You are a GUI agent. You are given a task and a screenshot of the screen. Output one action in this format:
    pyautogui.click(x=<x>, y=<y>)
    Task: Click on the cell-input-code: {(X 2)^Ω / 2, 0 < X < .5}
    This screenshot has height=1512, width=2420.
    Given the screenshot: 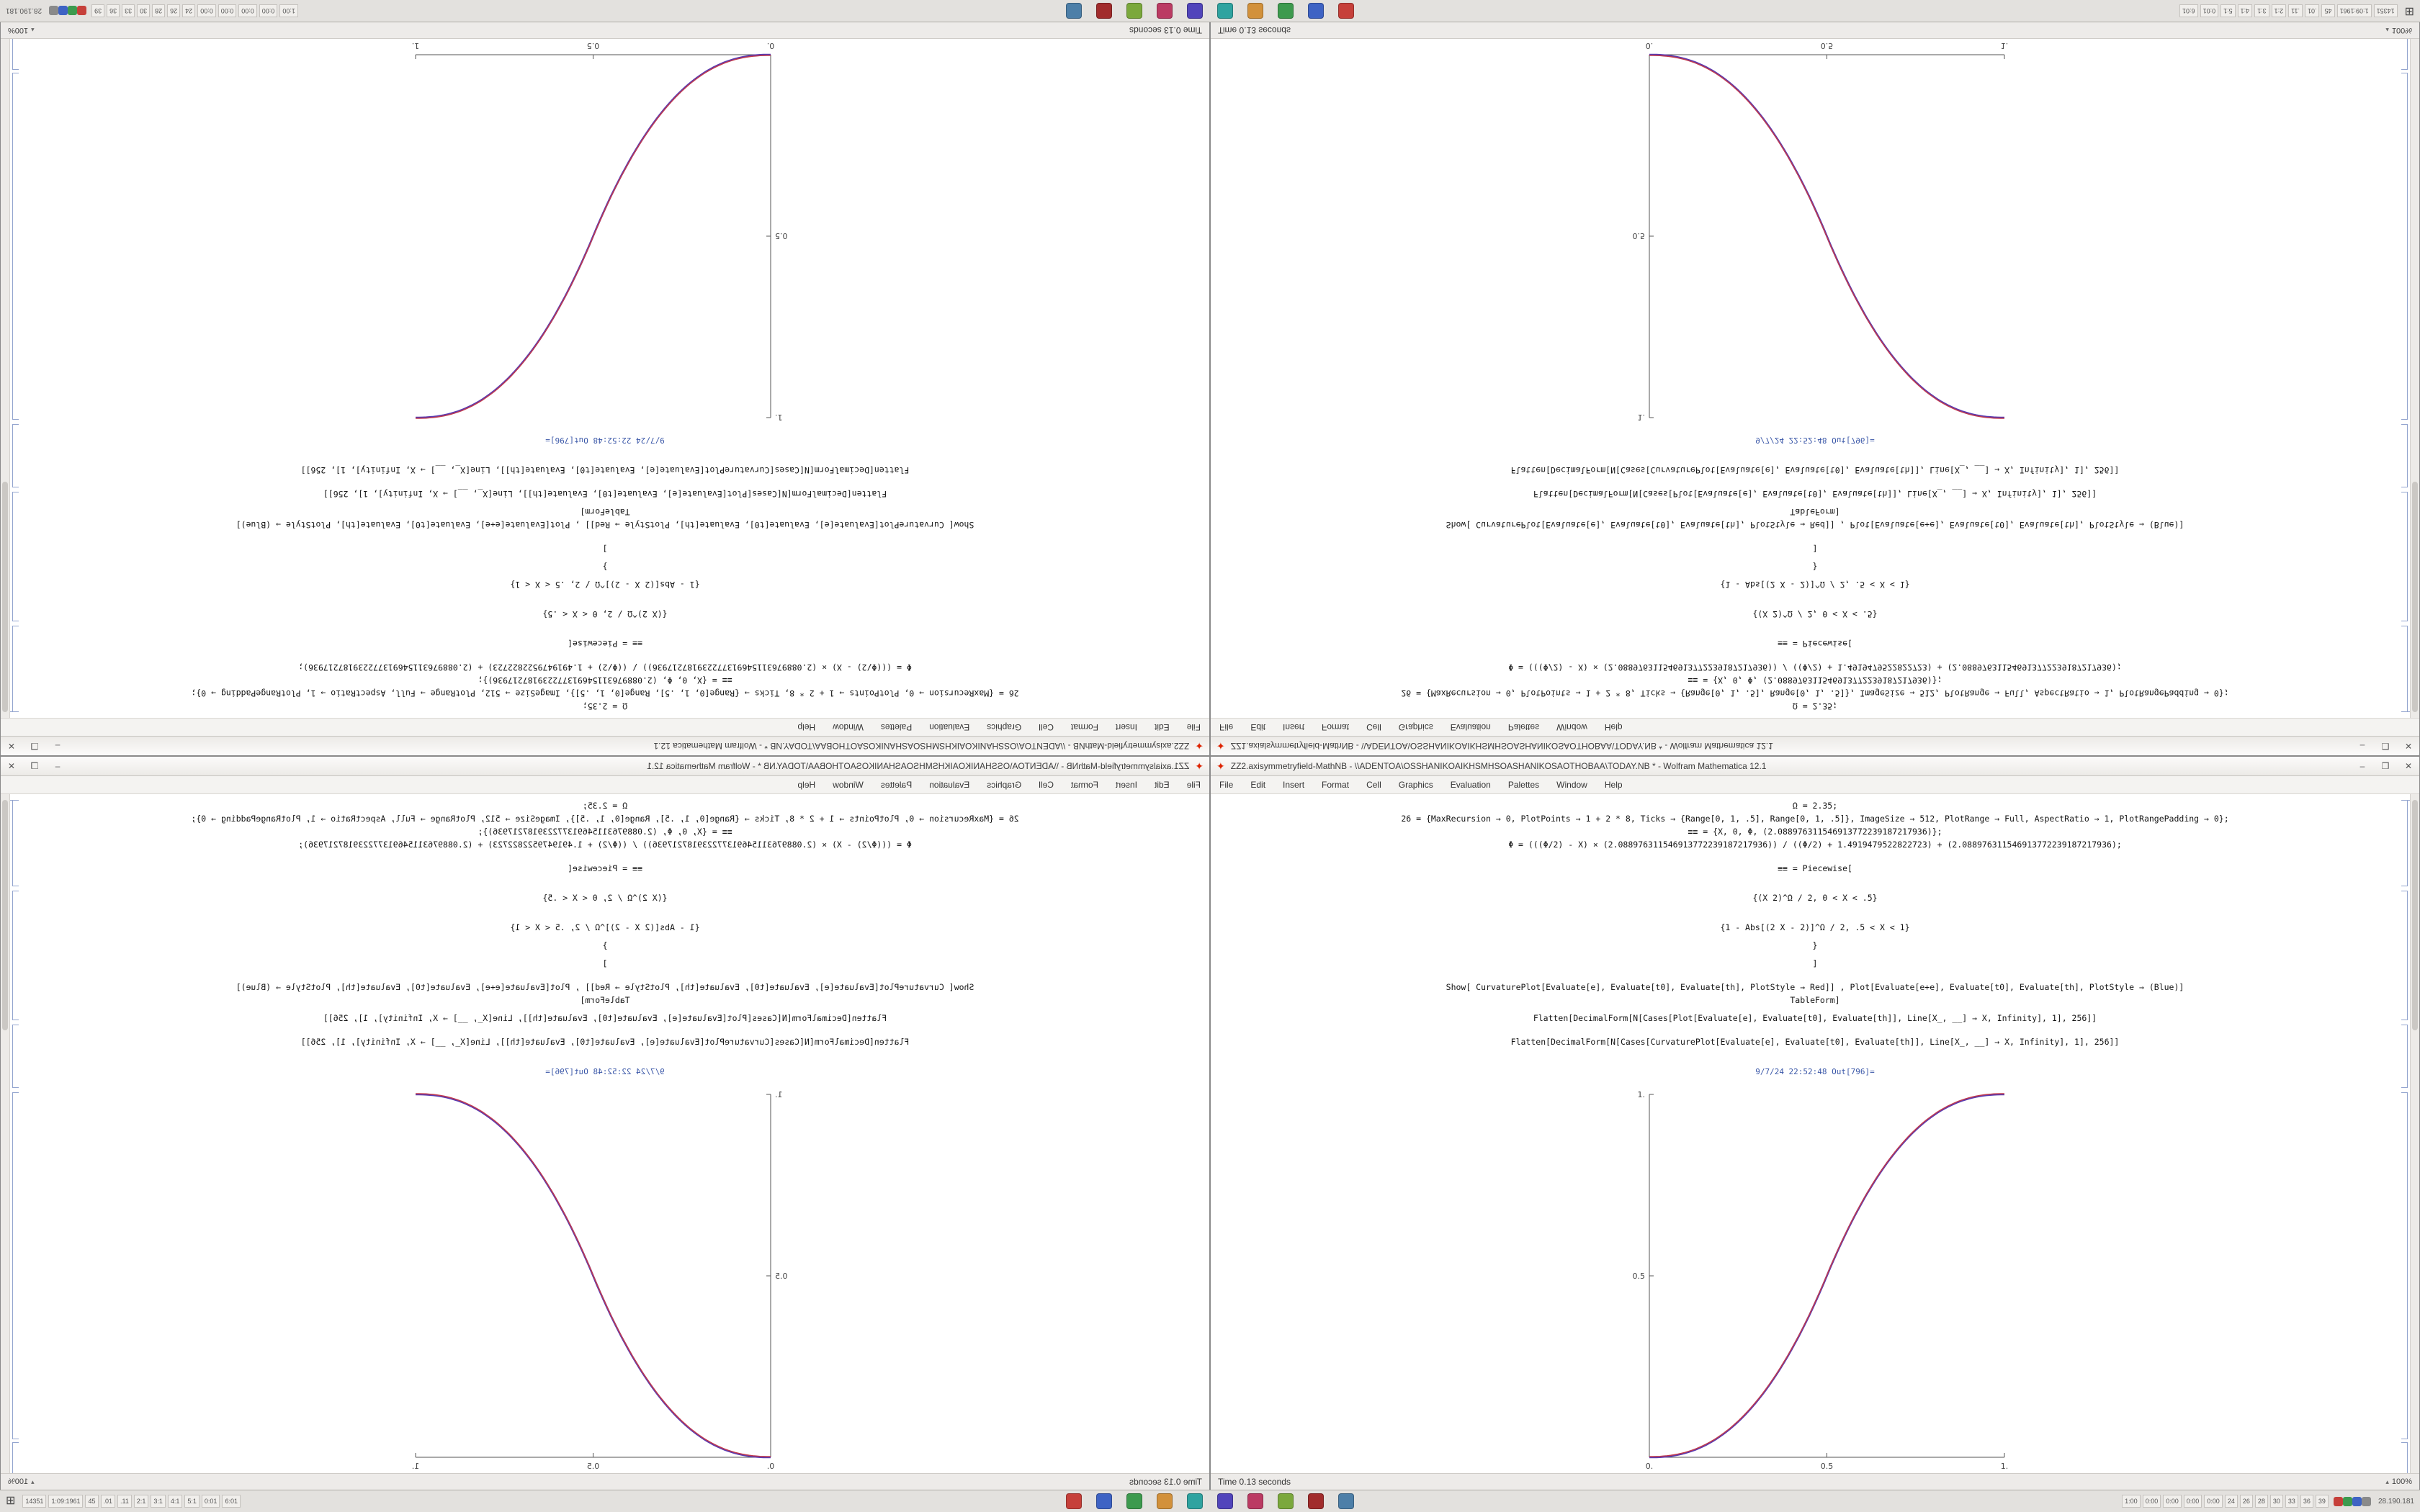 What is the action you would take?
    pyautogui.click(x=605, y=614)
    